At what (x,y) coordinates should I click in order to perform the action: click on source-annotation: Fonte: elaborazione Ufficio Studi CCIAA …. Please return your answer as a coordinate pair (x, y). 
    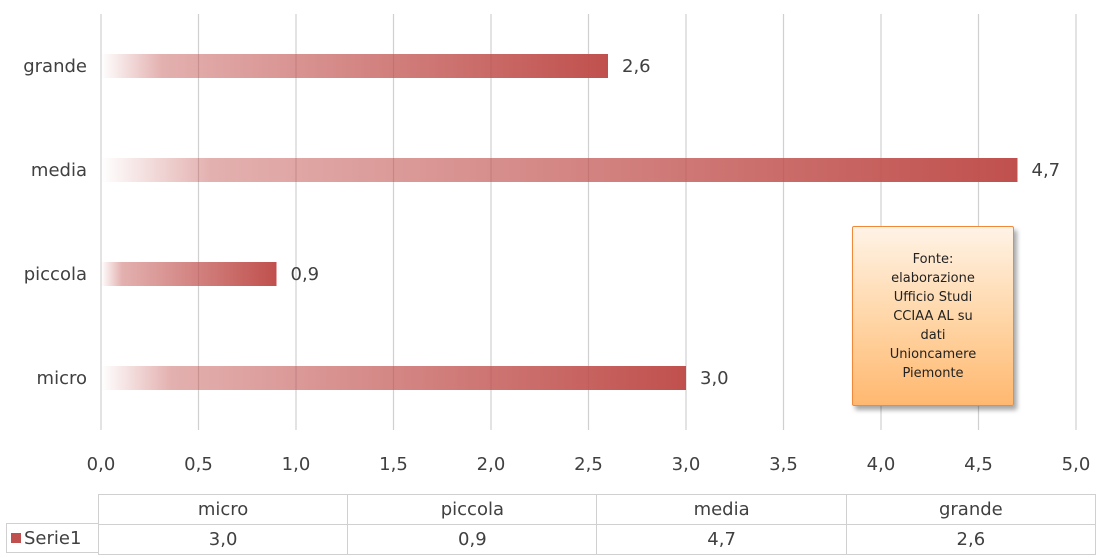
    Looking at the image, I should click on (933, 316).